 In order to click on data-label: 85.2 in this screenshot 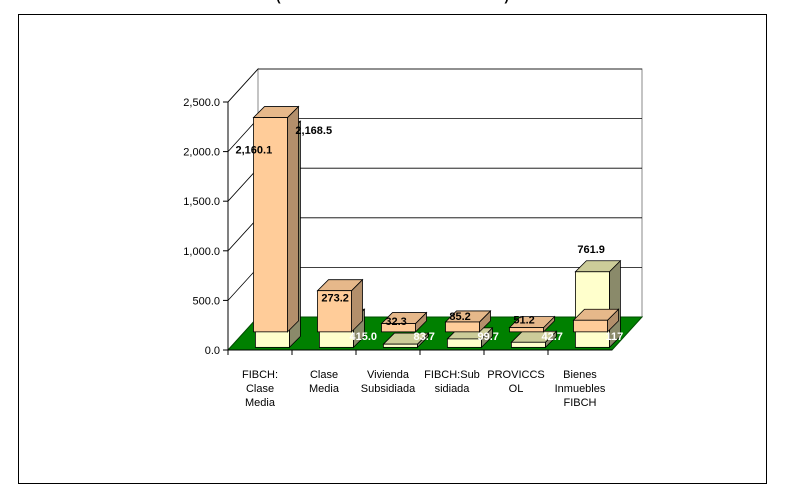, I will do `click(459, 317)`.